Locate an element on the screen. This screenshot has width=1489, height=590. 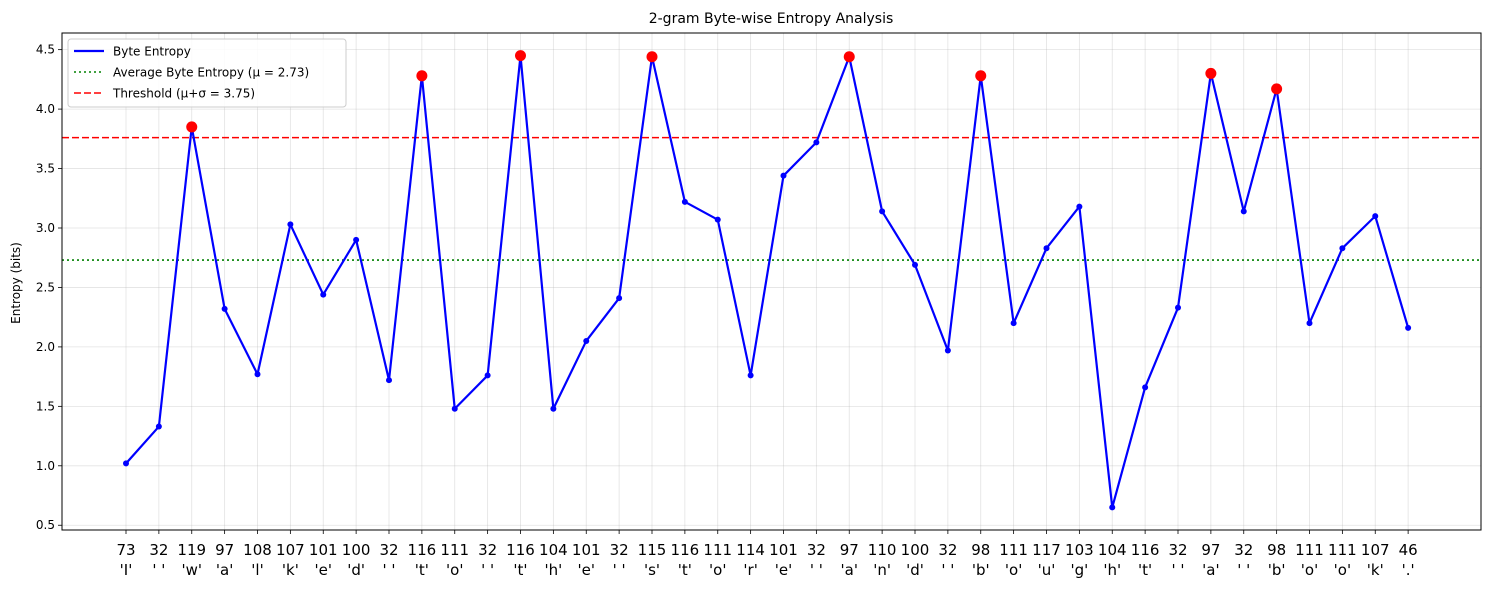
x-tick-byte-code: 108 is located at coordinates (257, 550).